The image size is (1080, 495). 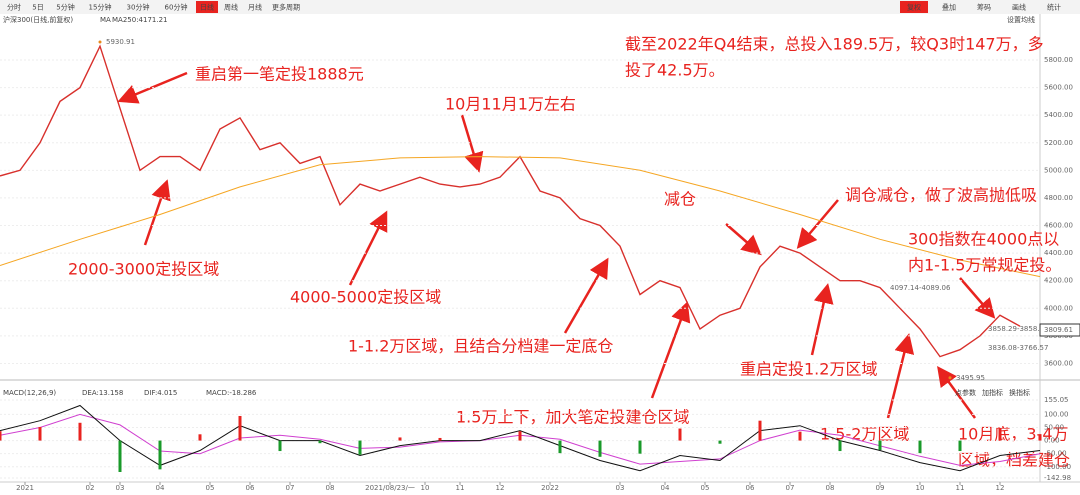 I want to click on range-label: 3858.29-3858.76, so click(x=1018, y=329).